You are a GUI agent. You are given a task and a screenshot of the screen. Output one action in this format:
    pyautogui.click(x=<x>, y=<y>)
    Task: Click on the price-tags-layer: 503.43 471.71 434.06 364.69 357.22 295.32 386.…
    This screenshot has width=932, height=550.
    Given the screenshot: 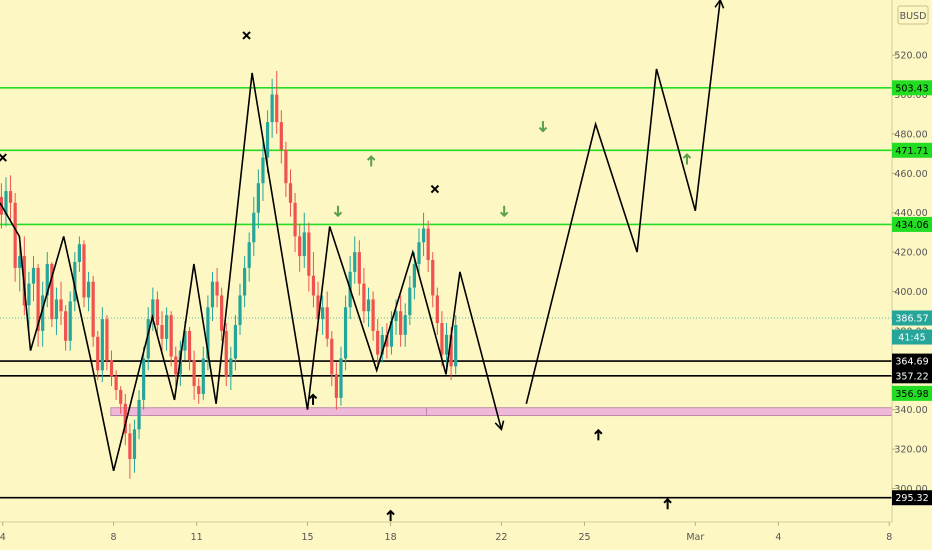 What is the action you would take?
    pyautogui.click(x=912, y=293)
    